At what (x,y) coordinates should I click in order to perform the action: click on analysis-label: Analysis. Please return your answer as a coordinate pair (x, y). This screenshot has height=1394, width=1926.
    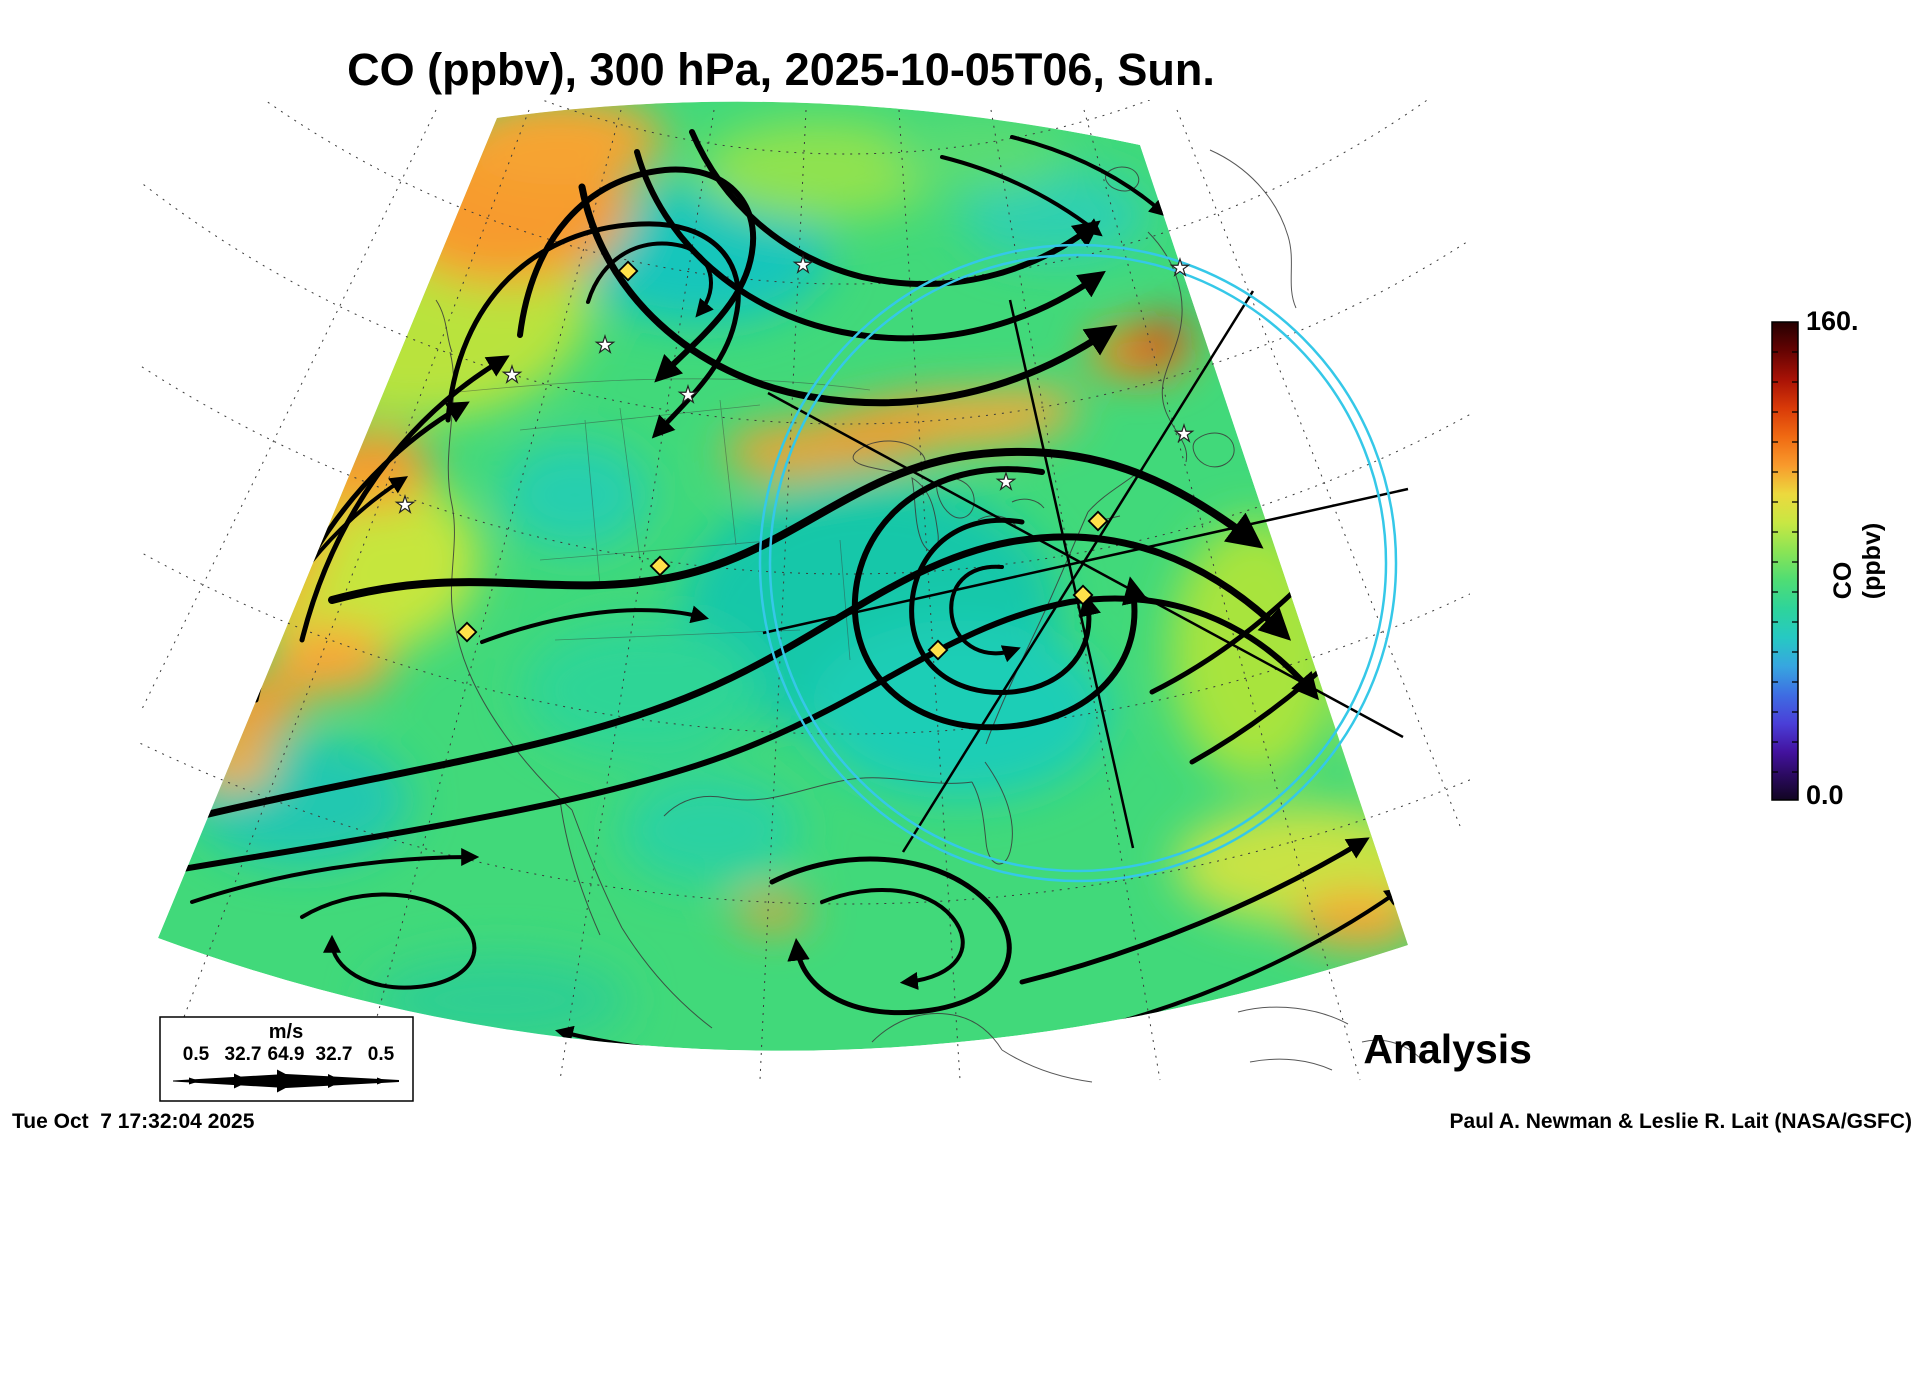
    Looking at the image, I should click on (1447, 1049).